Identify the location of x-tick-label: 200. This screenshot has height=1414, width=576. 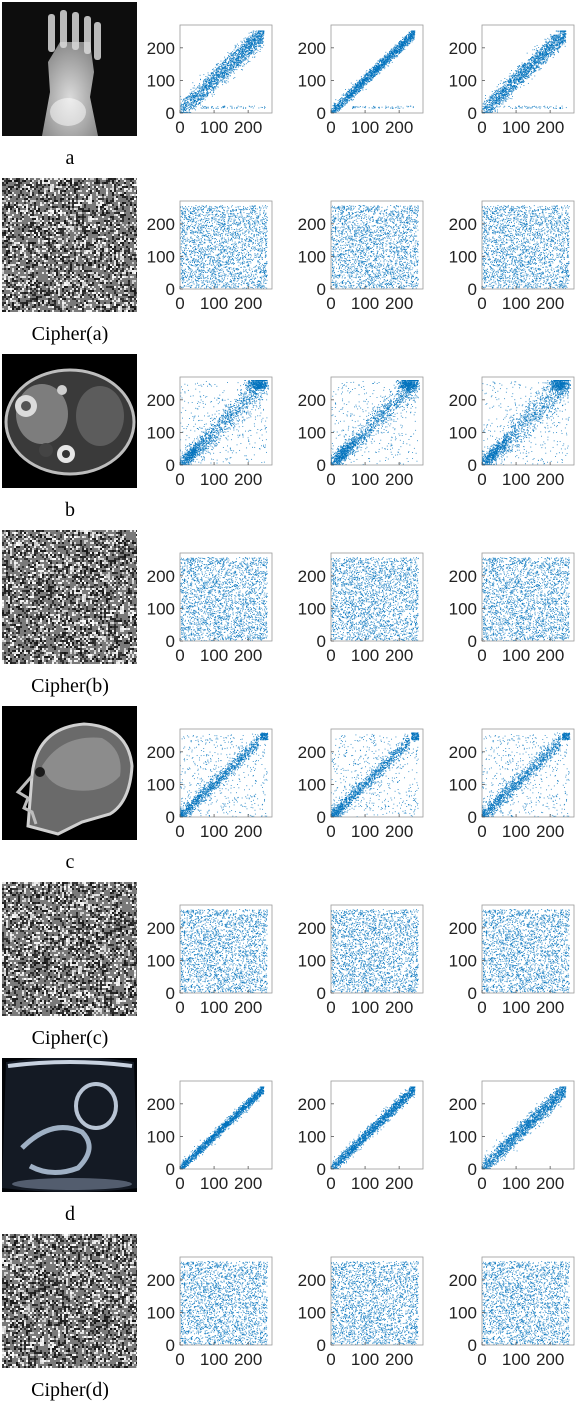
(399, 127).